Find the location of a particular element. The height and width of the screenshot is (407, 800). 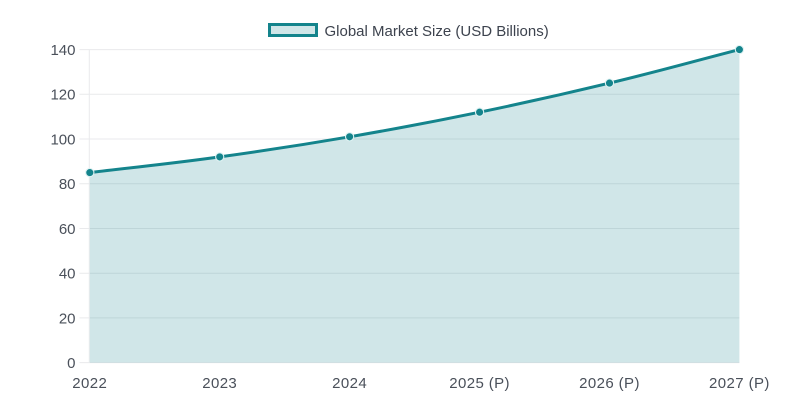

svg-text: 0 is located at coordinates (71, 363).